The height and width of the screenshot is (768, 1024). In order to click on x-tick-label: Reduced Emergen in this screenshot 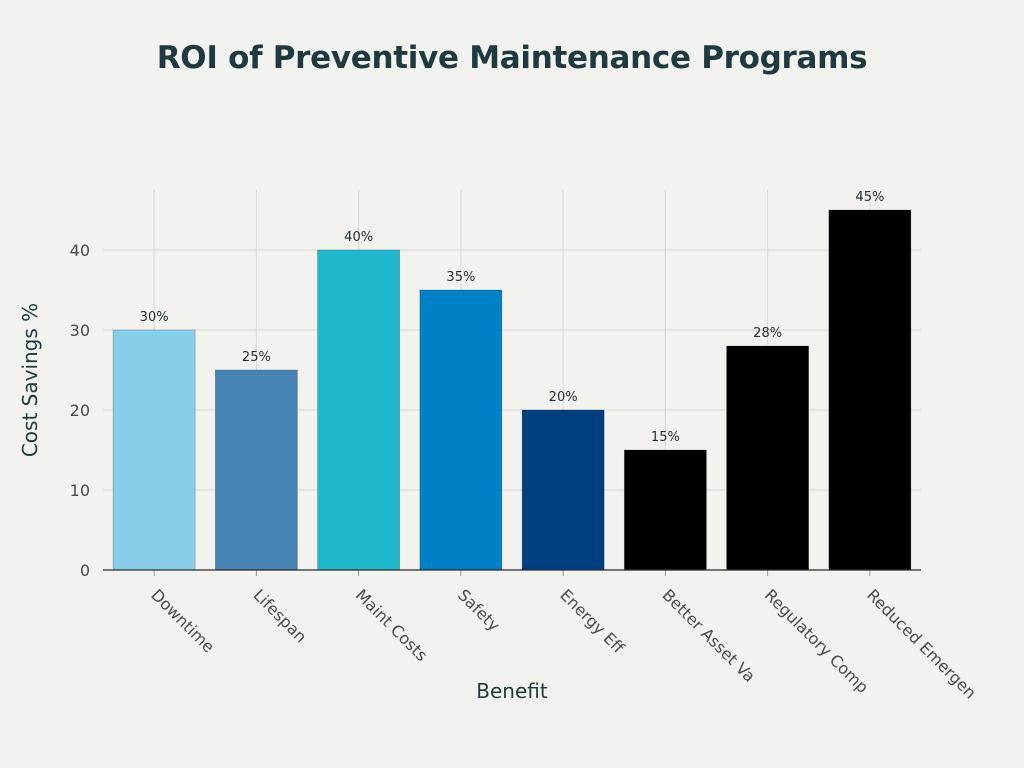, I will do `click(921, 643)`.